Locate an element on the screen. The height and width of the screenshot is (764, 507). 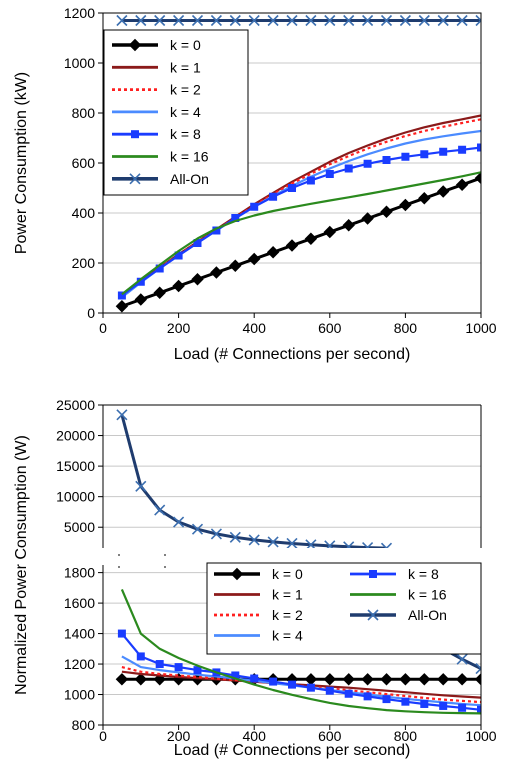
chart-2-xtick-label: 400 is located at coordinates (255, 736).